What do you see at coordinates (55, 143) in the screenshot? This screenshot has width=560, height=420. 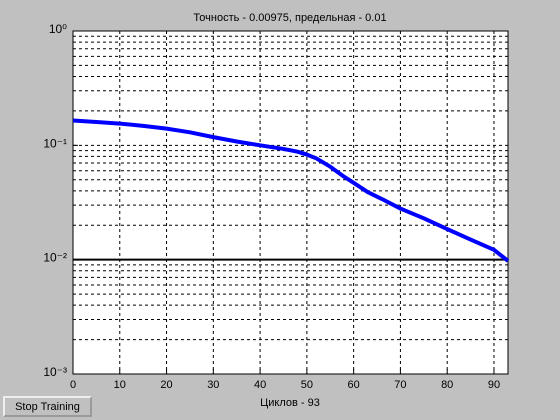 I see `y-tick-label: 10⁻¹` at bounding box center [55, 143].